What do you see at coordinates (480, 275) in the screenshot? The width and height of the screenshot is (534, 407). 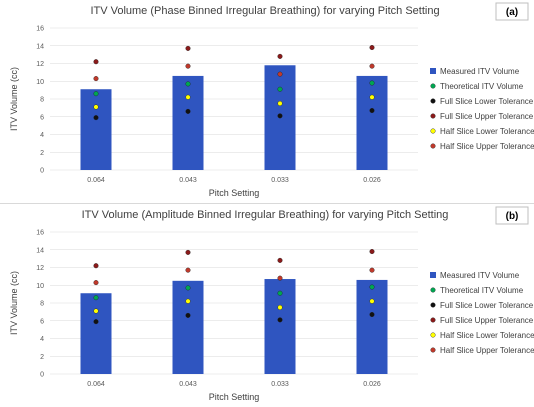 I see `legend-entry: Measured ITV Volume` at bounding box center [480, 275].